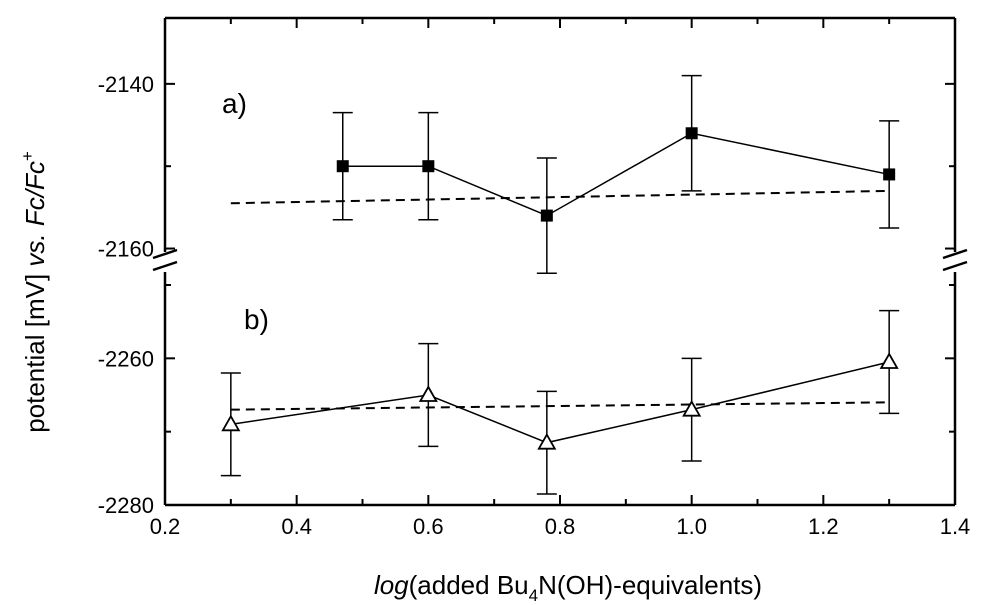 This screenshot has height=605, width=987. I want to click on x-tick-label: 1.4, so click(955, 526).